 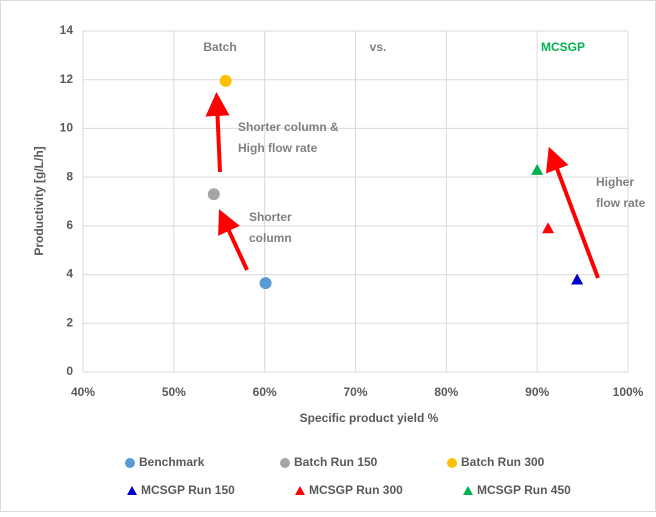 What do you see at coordinates (336, 462) in the screenshot?
I see `legend-label: Batch Run 150` at bounding box center [336, 462].